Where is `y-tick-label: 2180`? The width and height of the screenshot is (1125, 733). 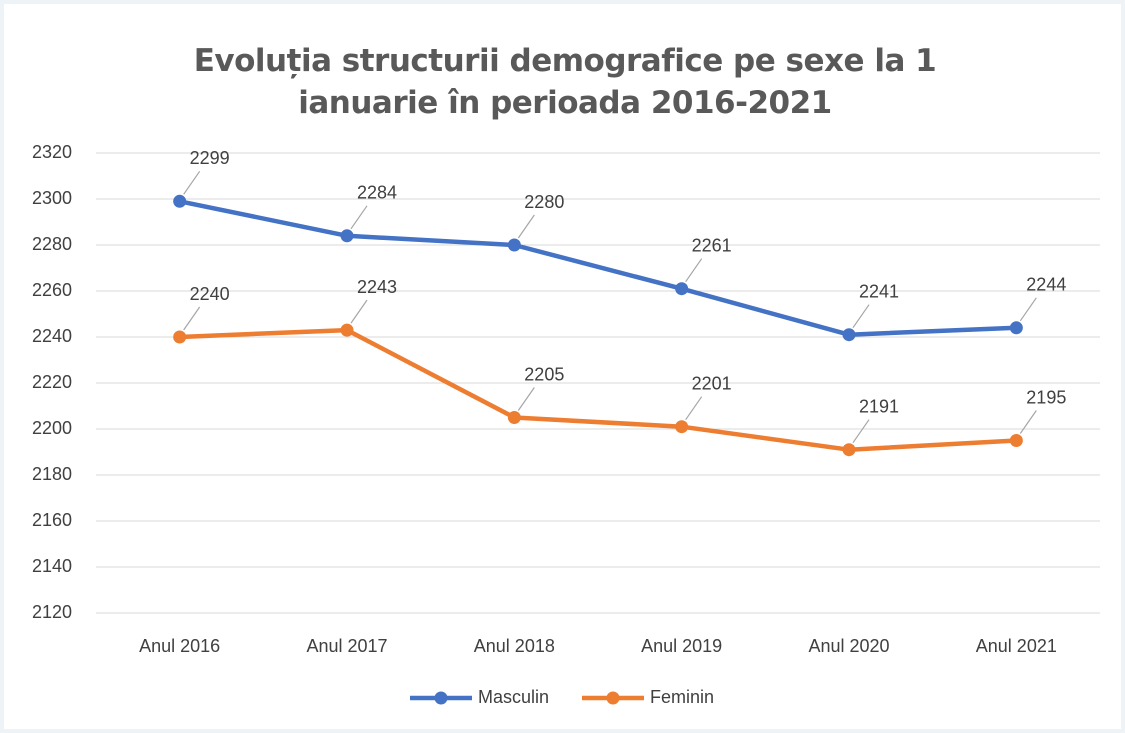 y-tick-label: 2180 is located at coordinates (52, 474).